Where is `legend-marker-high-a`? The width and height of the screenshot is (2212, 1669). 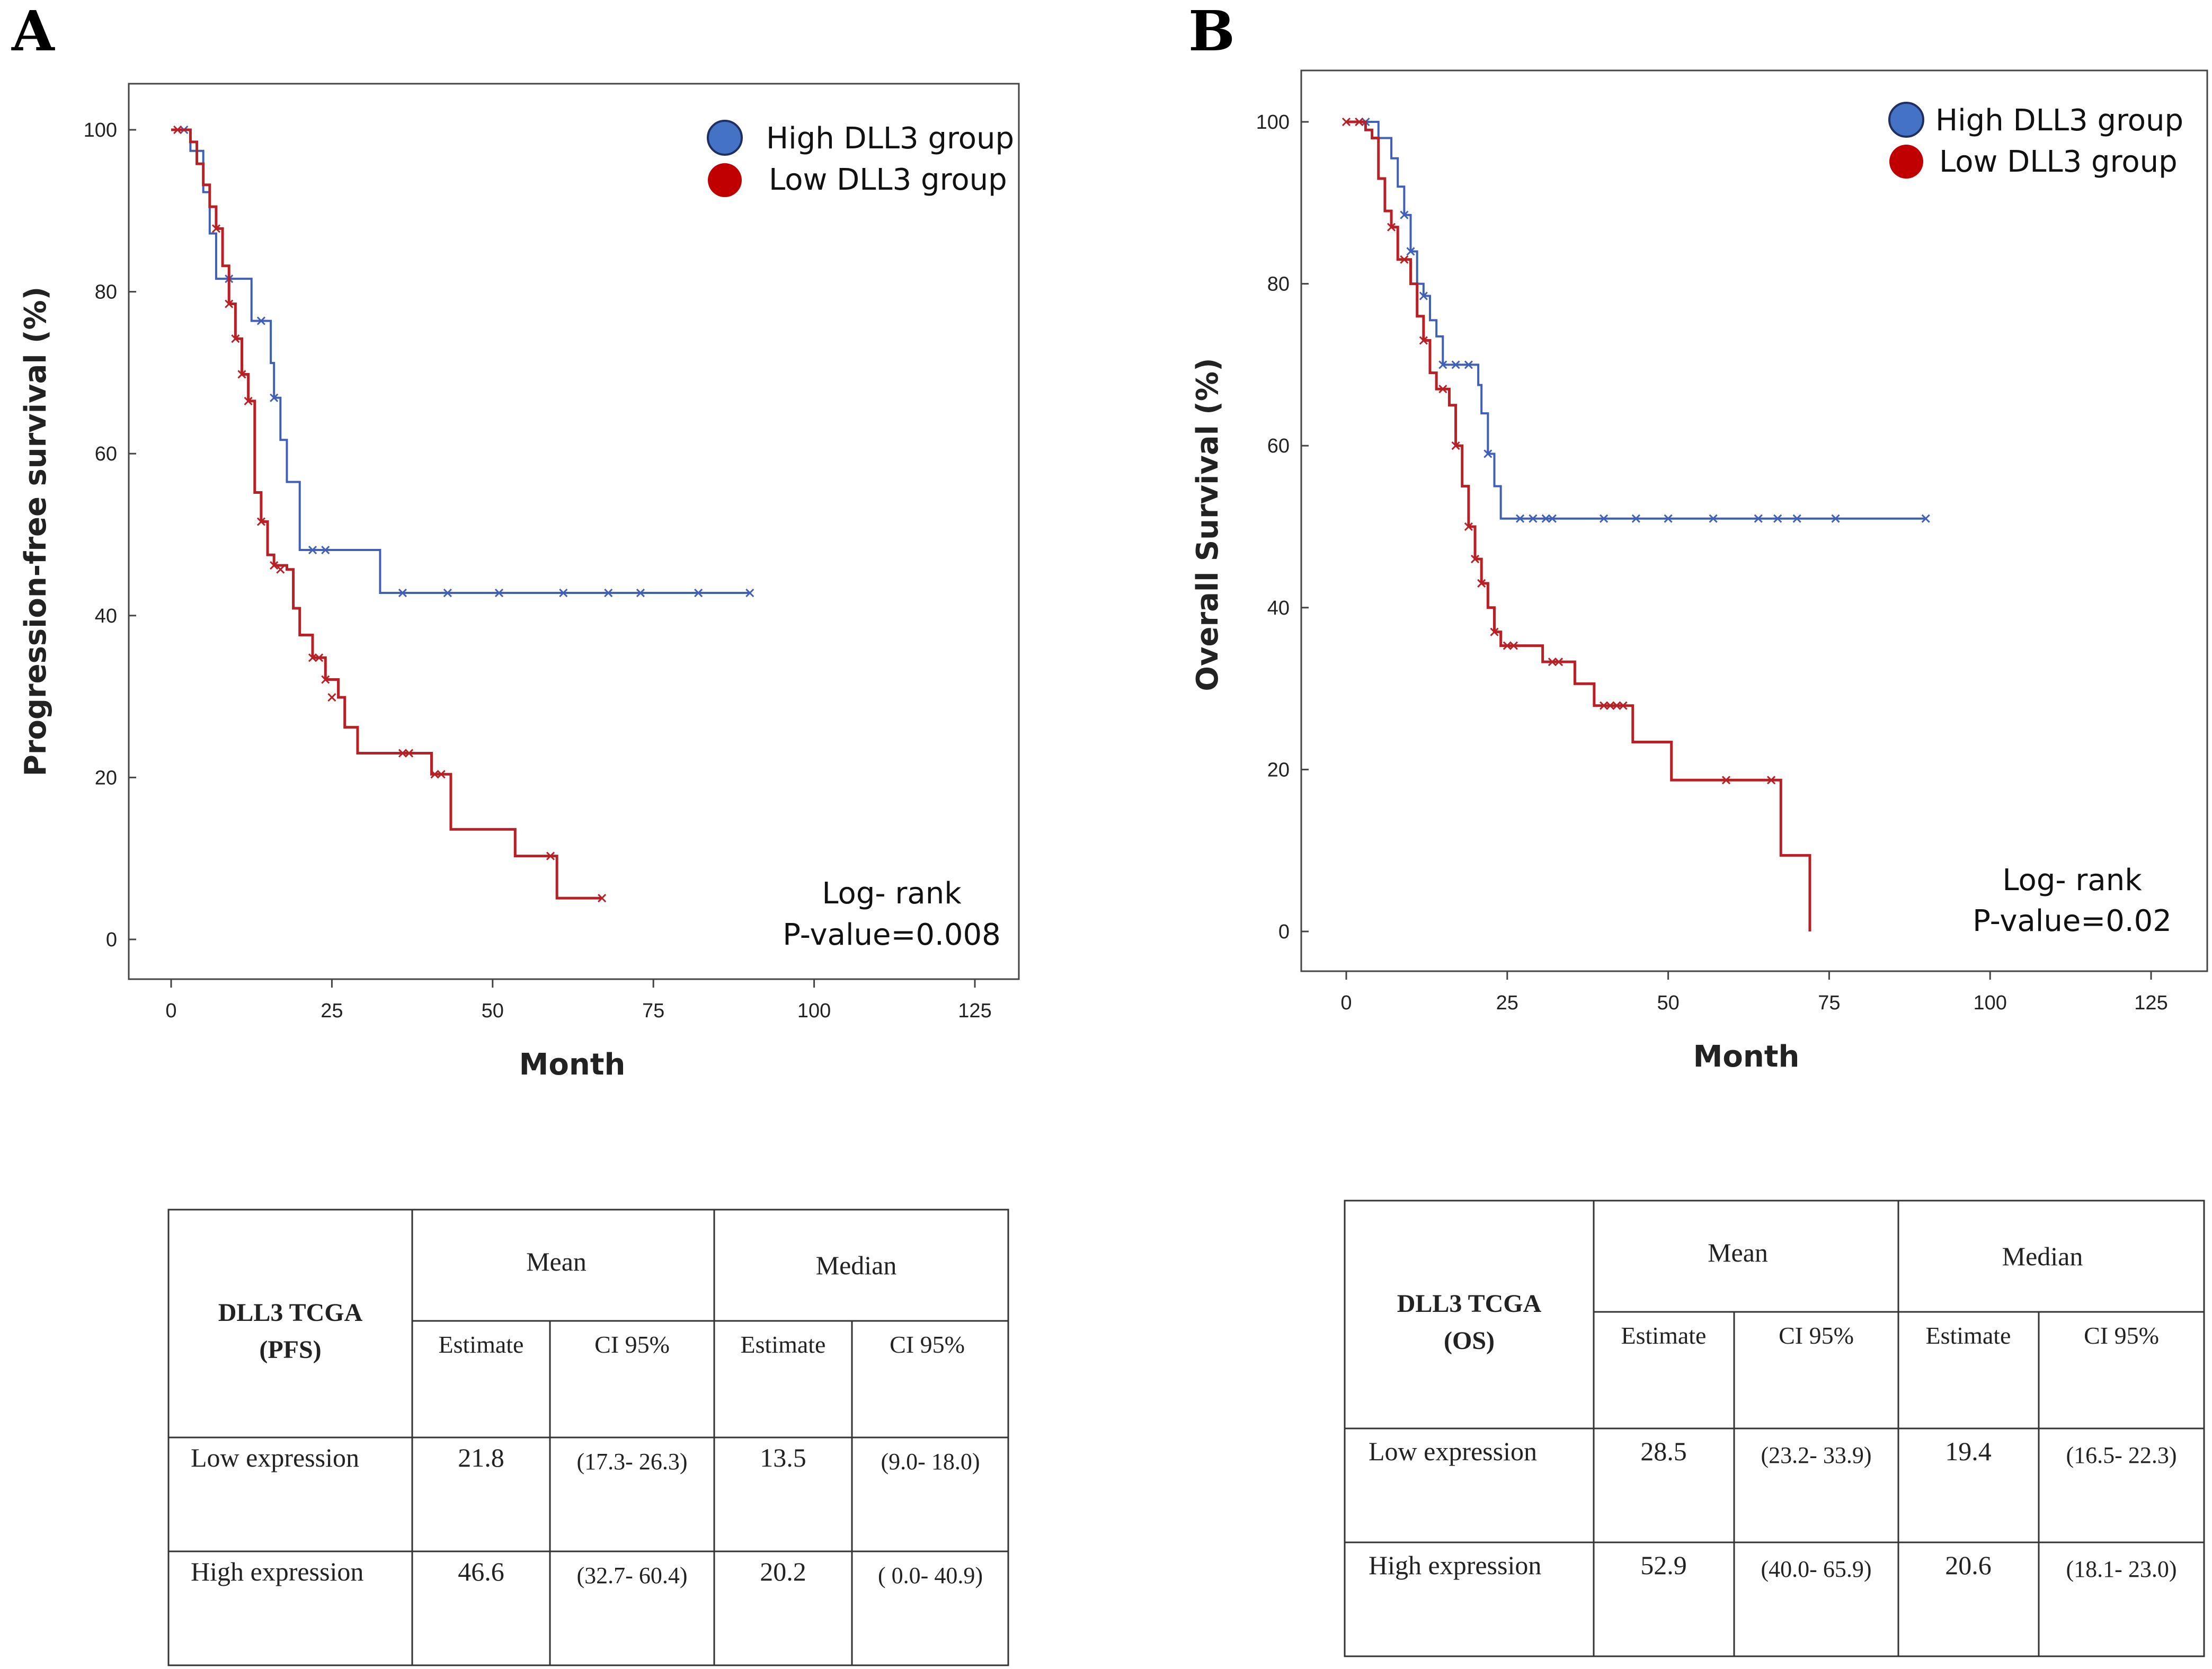
legend-marker-high-a is located at coordinates (725, 138).